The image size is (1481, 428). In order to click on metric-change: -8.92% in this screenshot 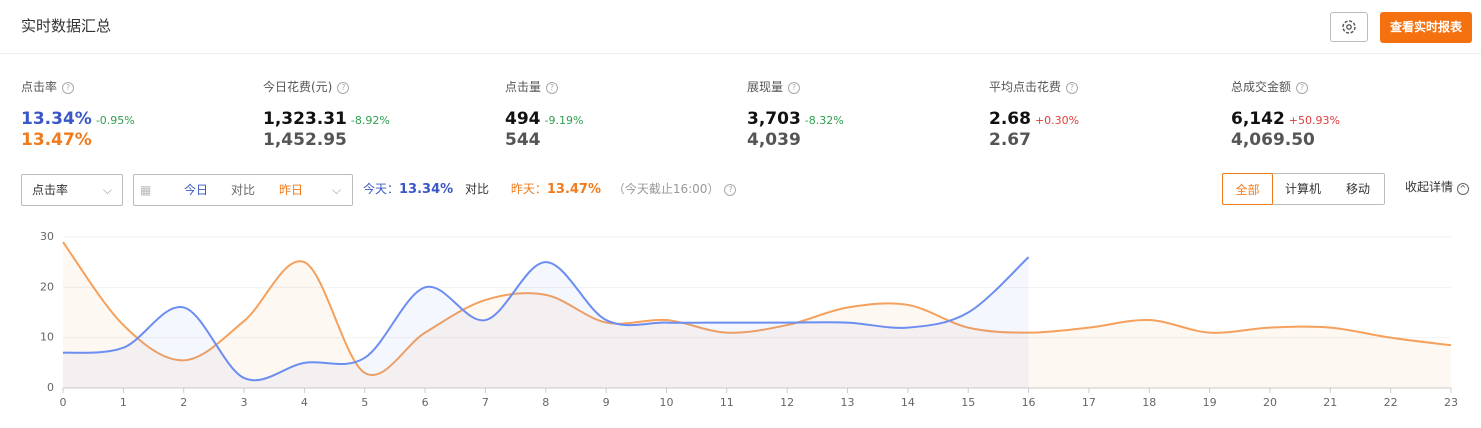, I will do `click(370, 120)`.